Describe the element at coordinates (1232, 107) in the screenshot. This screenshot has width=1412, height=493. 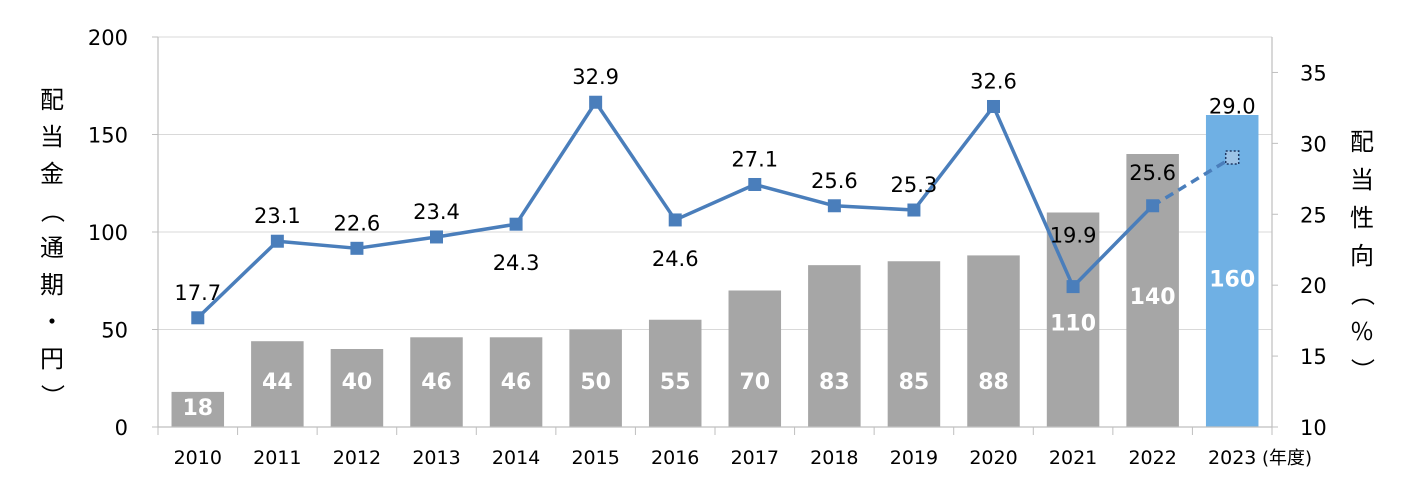
I see `line-value-label: 29.0` at that location.